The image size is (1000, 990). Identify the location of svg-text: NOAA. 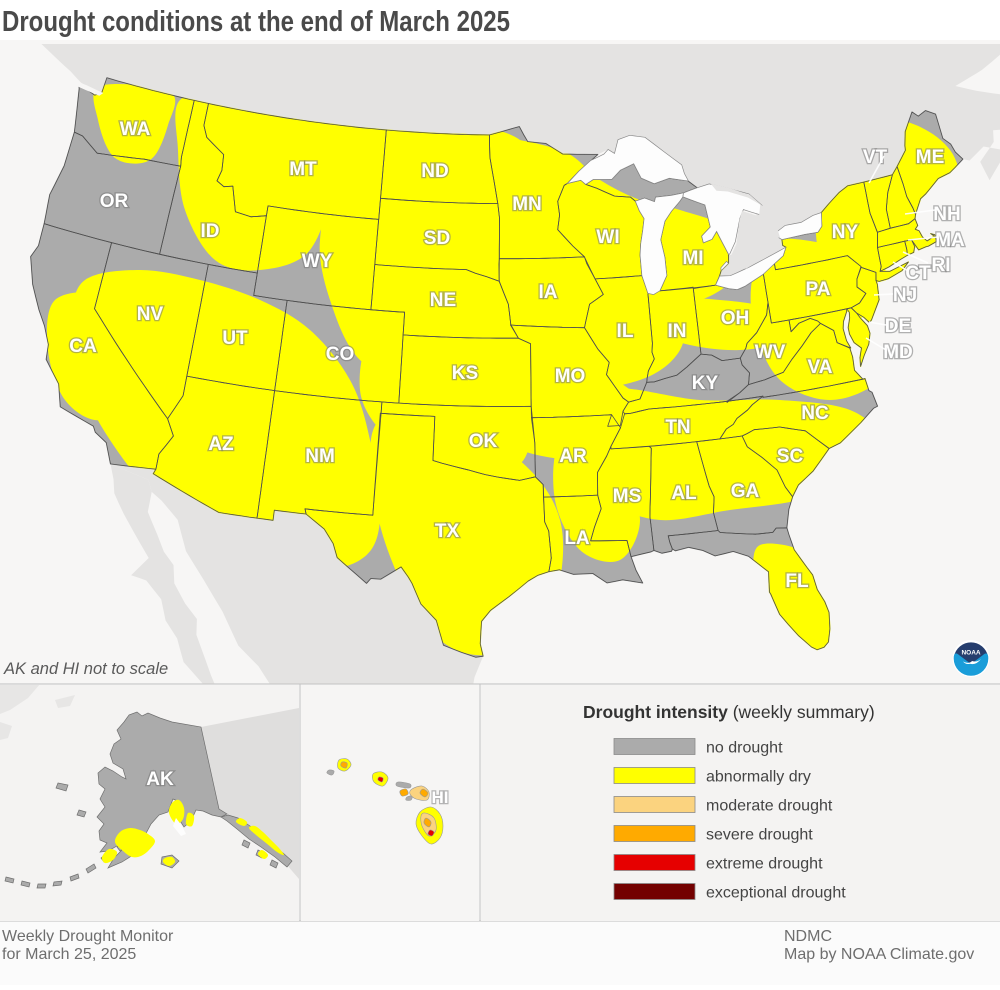
(970, 653).